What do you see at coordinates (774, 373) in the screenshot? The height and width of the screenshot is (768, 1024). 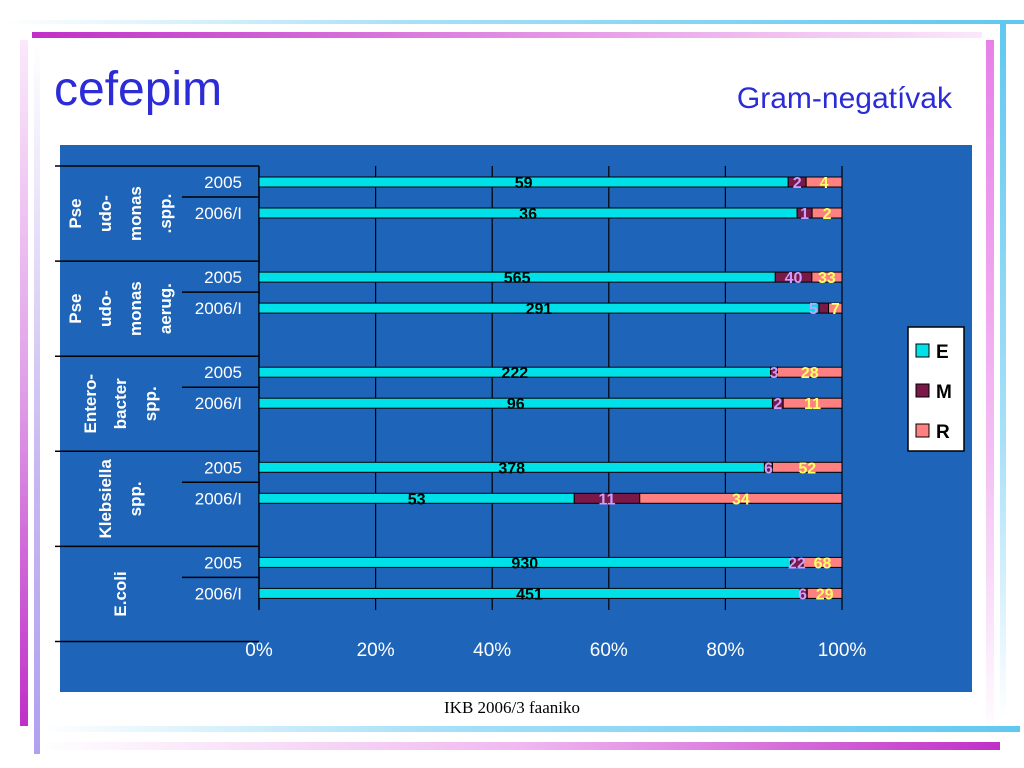 I see `data-label-M: 3` at bounding box center [774, 373].